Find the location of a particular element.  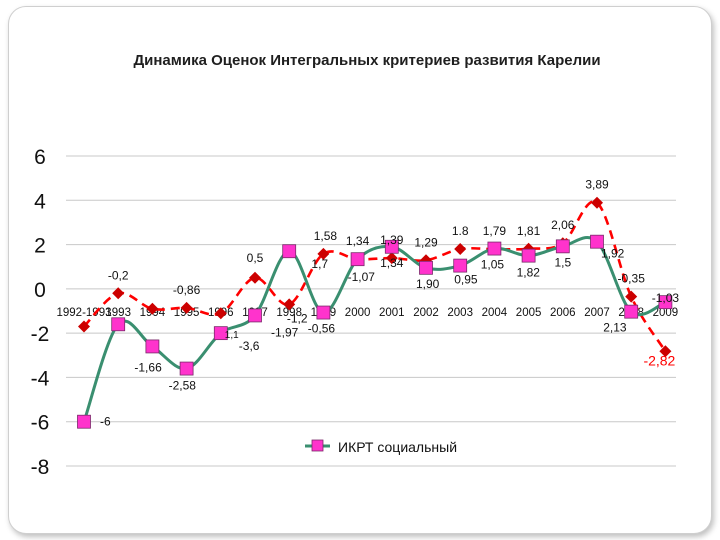

data-label: 1,05 is located at coordinates (493, 265).